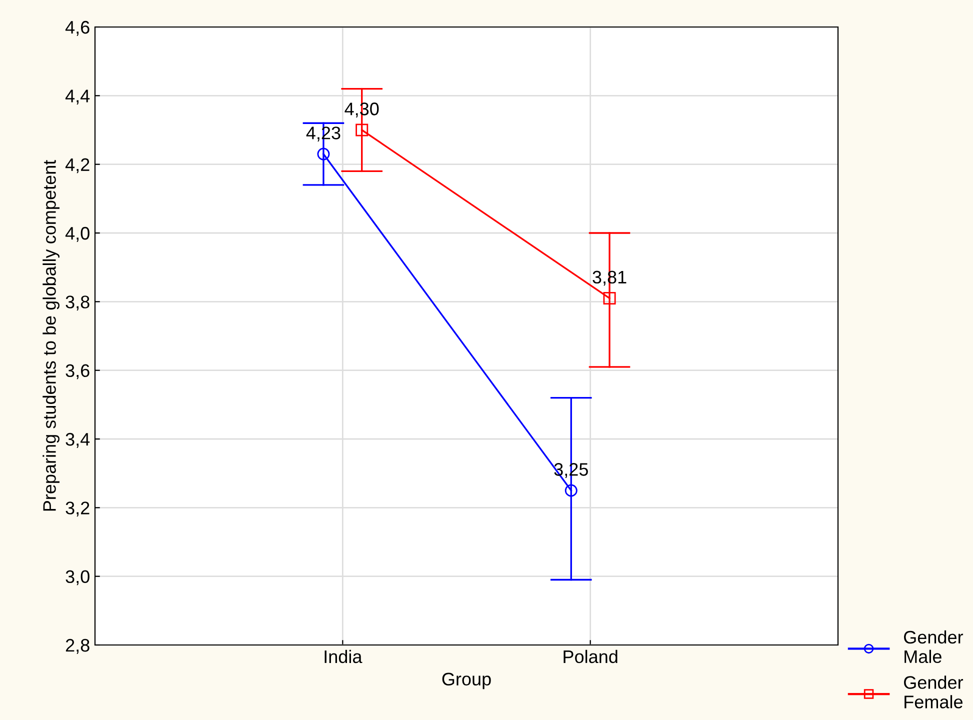  Describe the element at coordinates (78, 440) in the screenshot. I see `y-tick-label: 3,4` at that location.